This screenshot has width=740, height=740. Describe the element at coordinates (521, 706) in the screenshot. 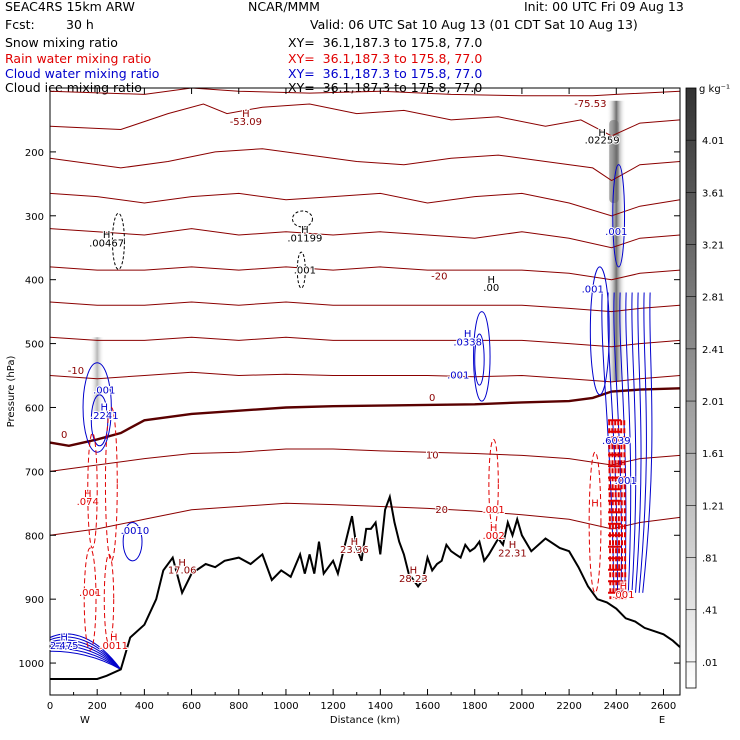

I see `x-tick-label: 2000` at that location.